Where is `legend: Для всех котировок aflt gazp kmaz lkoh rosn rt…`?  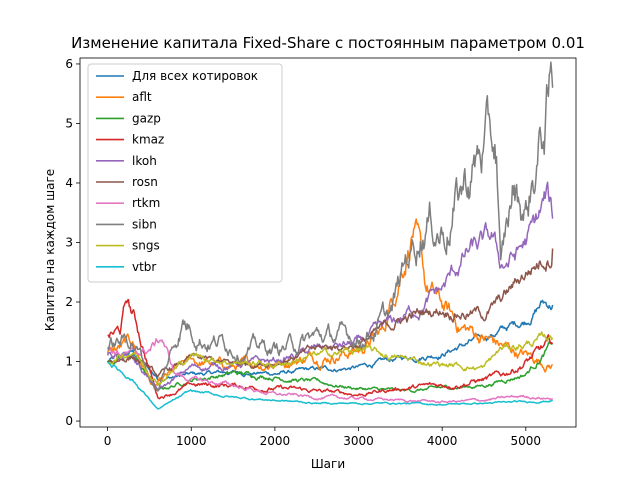
legend: Для всех котировок aflt gazp kmaz lkoh rosn rt… is located at coordinates (185, 173).